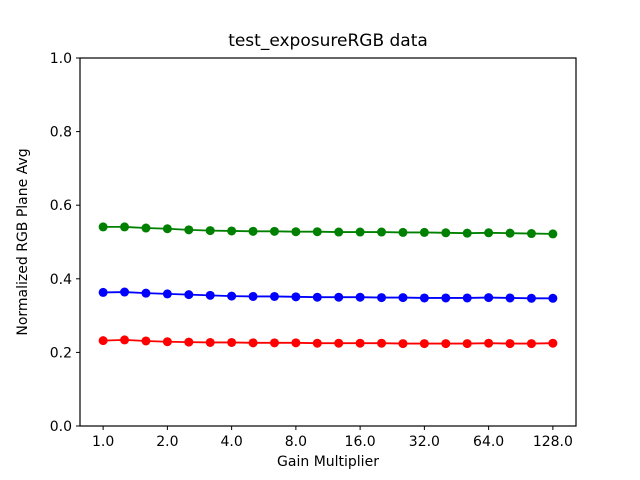 The width and height of the screenshot is (640, 480). What do you see at coordinates (360, 442) in the screenshot?
I see `x-tick-label: 16.0` at bounding box center [360, 442].